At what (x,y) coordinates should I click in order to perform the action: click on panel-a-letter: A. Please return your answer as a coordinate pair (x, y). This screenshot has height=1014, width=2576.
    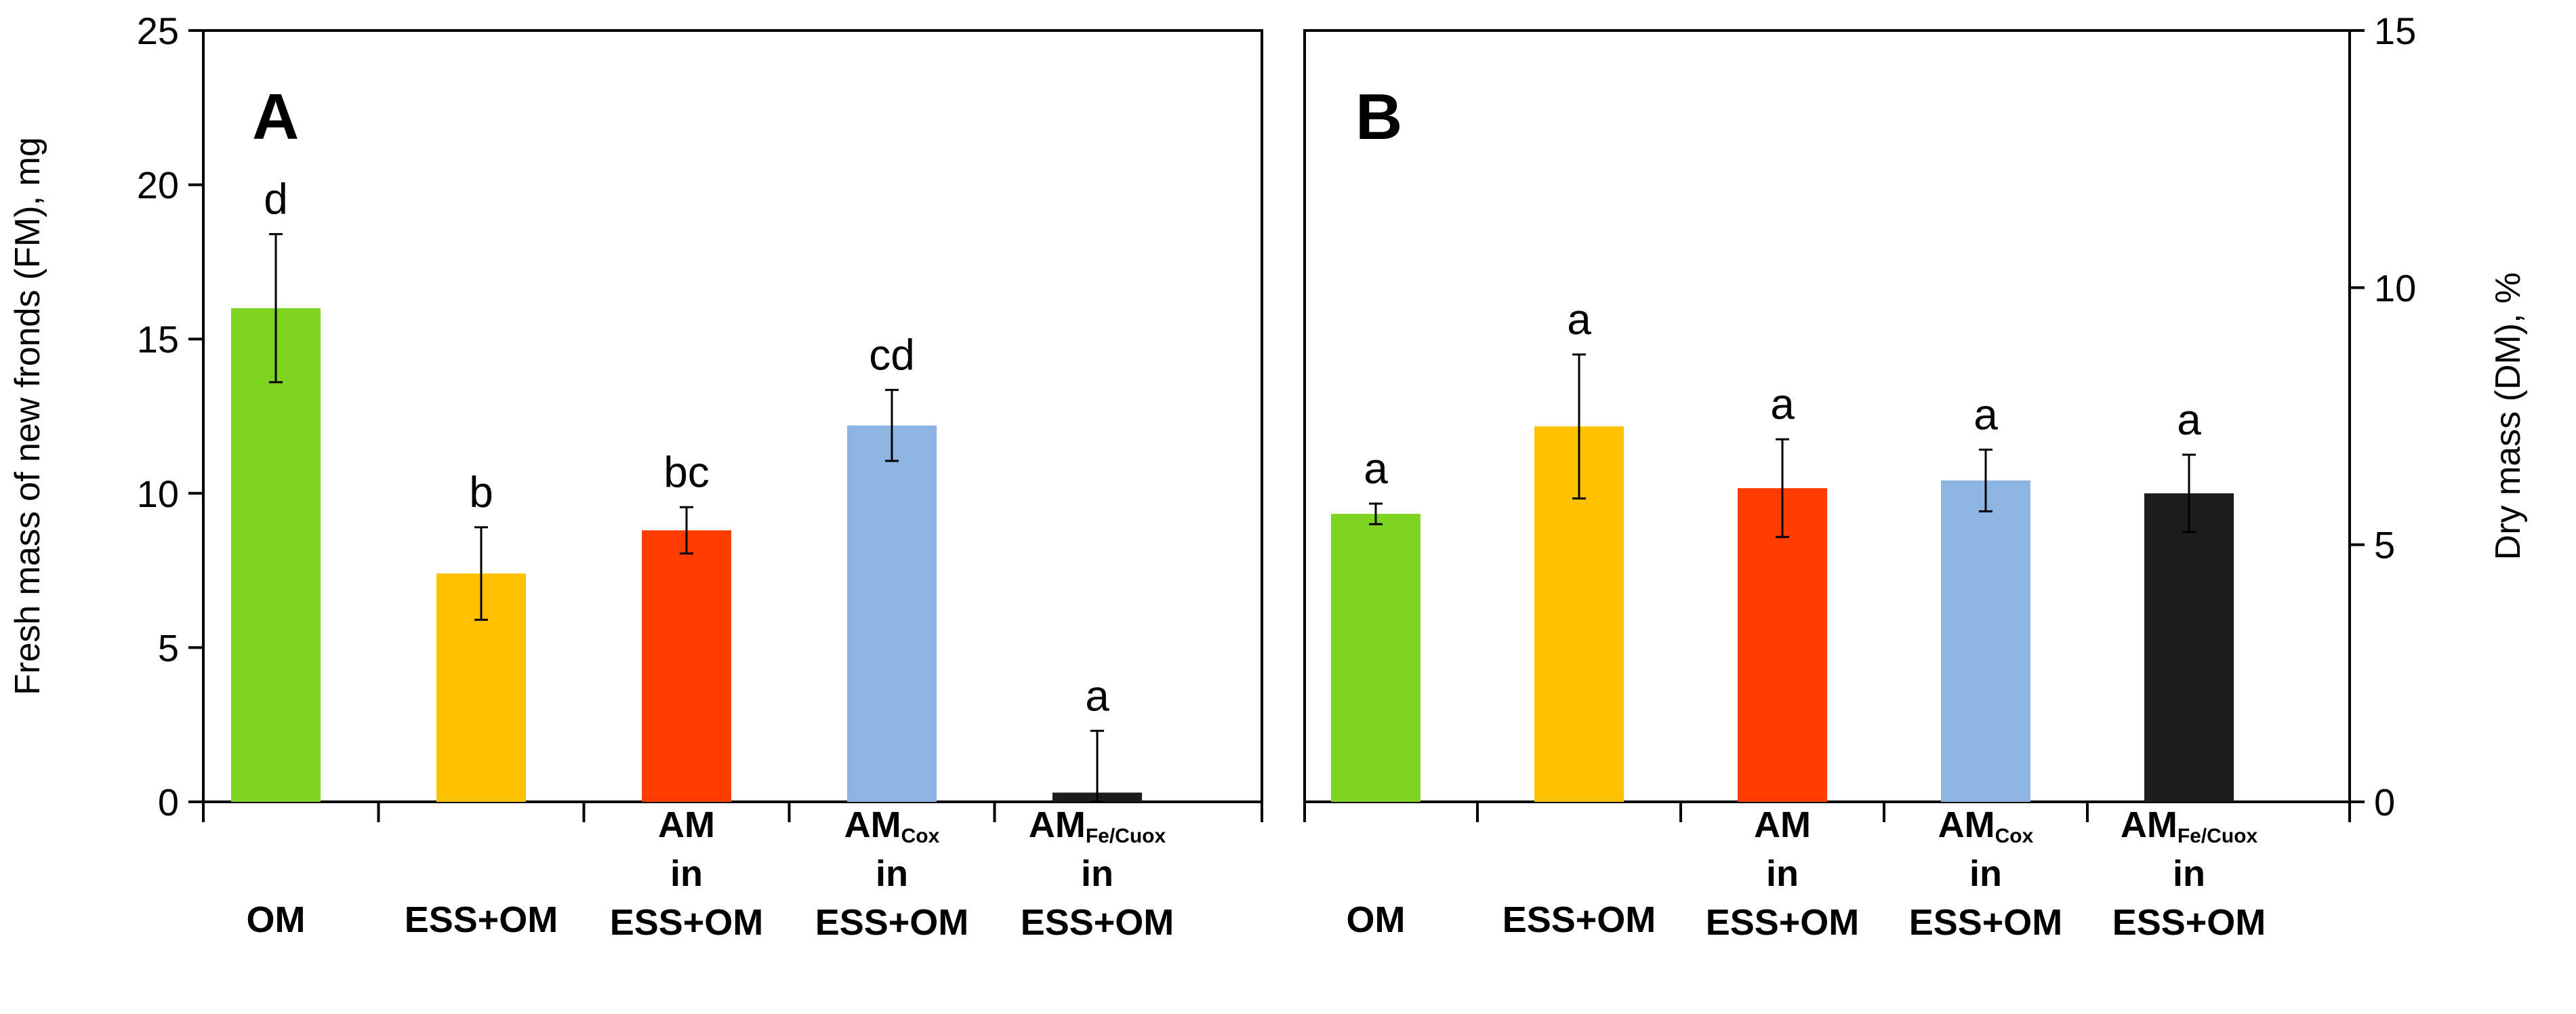
    Looking at the image, I should click on (275, 117).